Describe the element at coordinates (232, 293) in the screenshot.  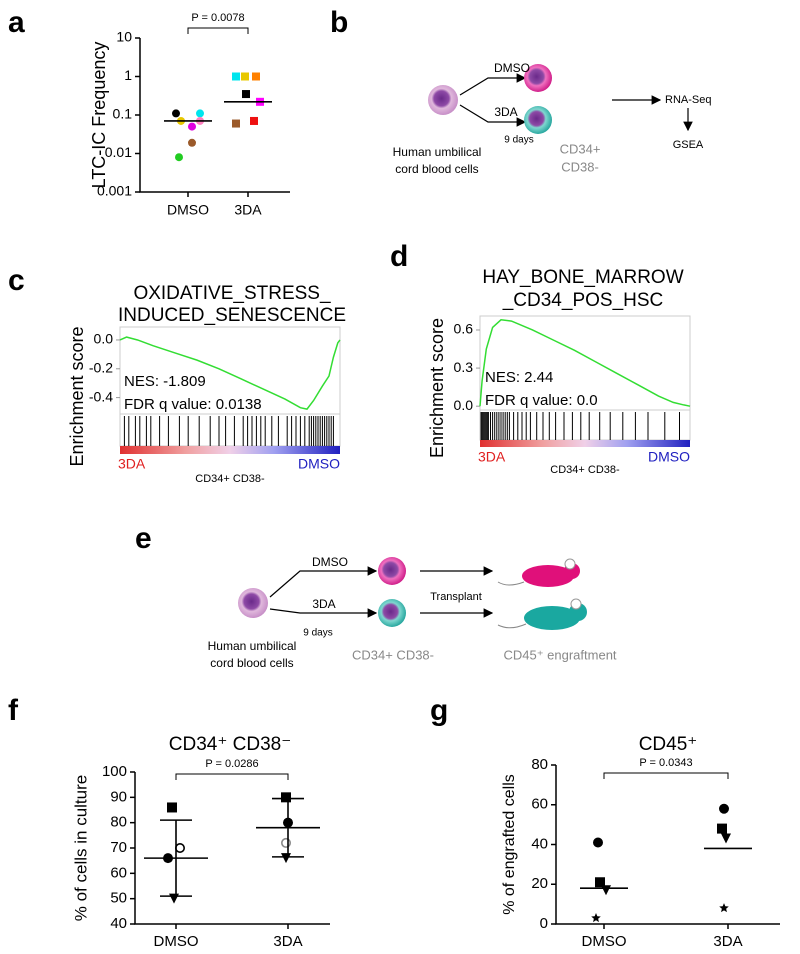
I see `chart-title: OXIDATIVE_STRESS_` at that location.